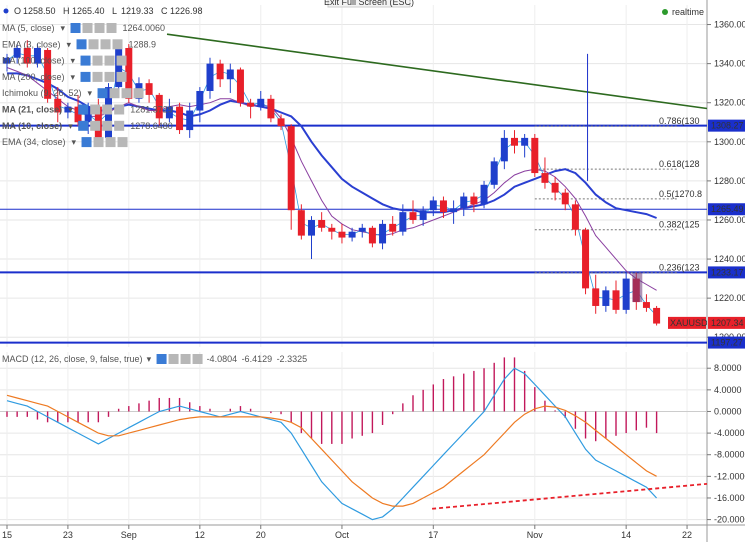 Image resolution: width=745 pixels, height=542 pixels. Describe the element at coordinates (222, 359) in the screenshot. I see `macd-legend-v1: -4.0804` at that location.